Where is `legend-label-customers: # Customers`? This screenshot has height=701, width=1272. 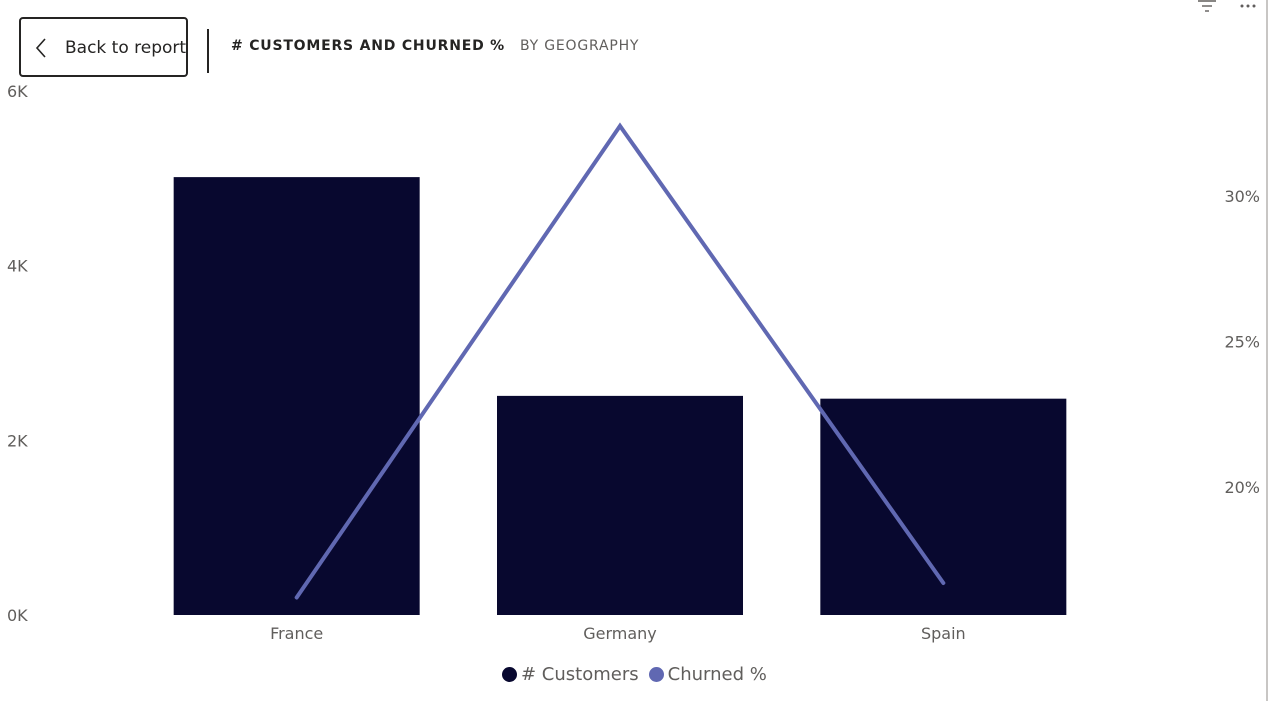
legend-label-customers: # Customers is located at coordinates (580, 674).